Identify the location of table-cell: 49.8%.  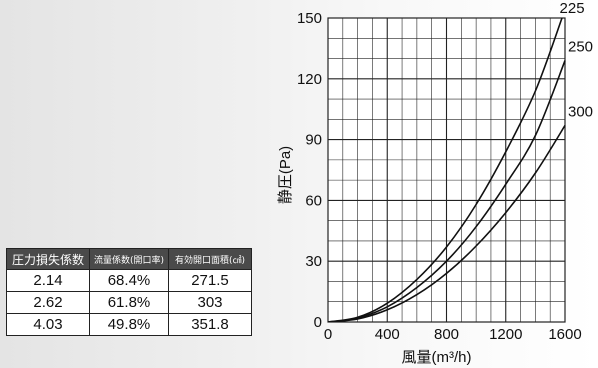
(129, 324).